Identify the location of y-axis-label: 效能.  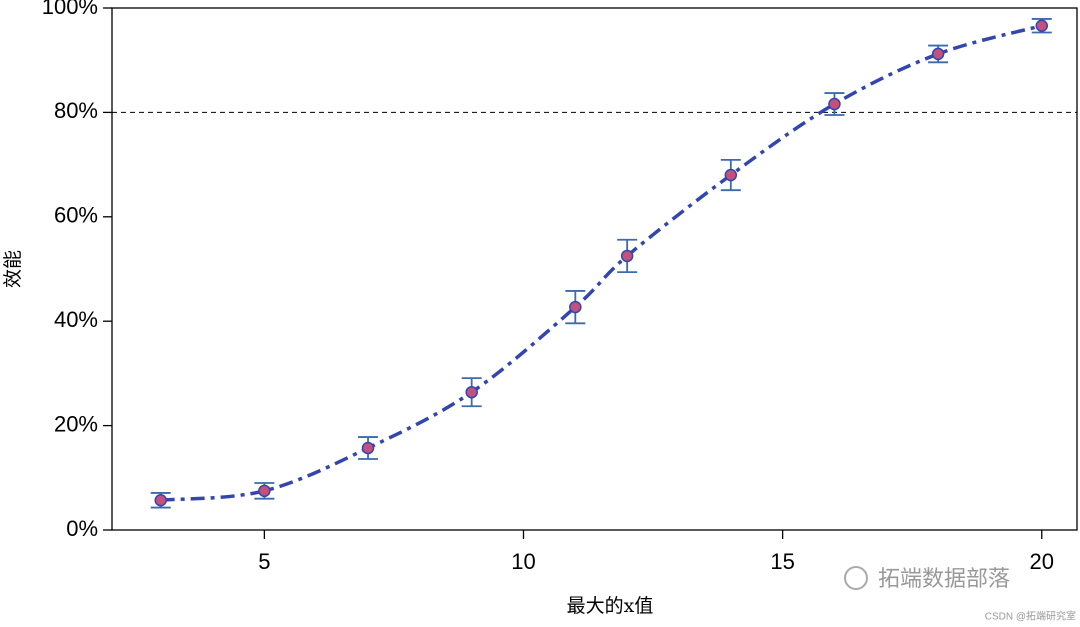
(13, 269).